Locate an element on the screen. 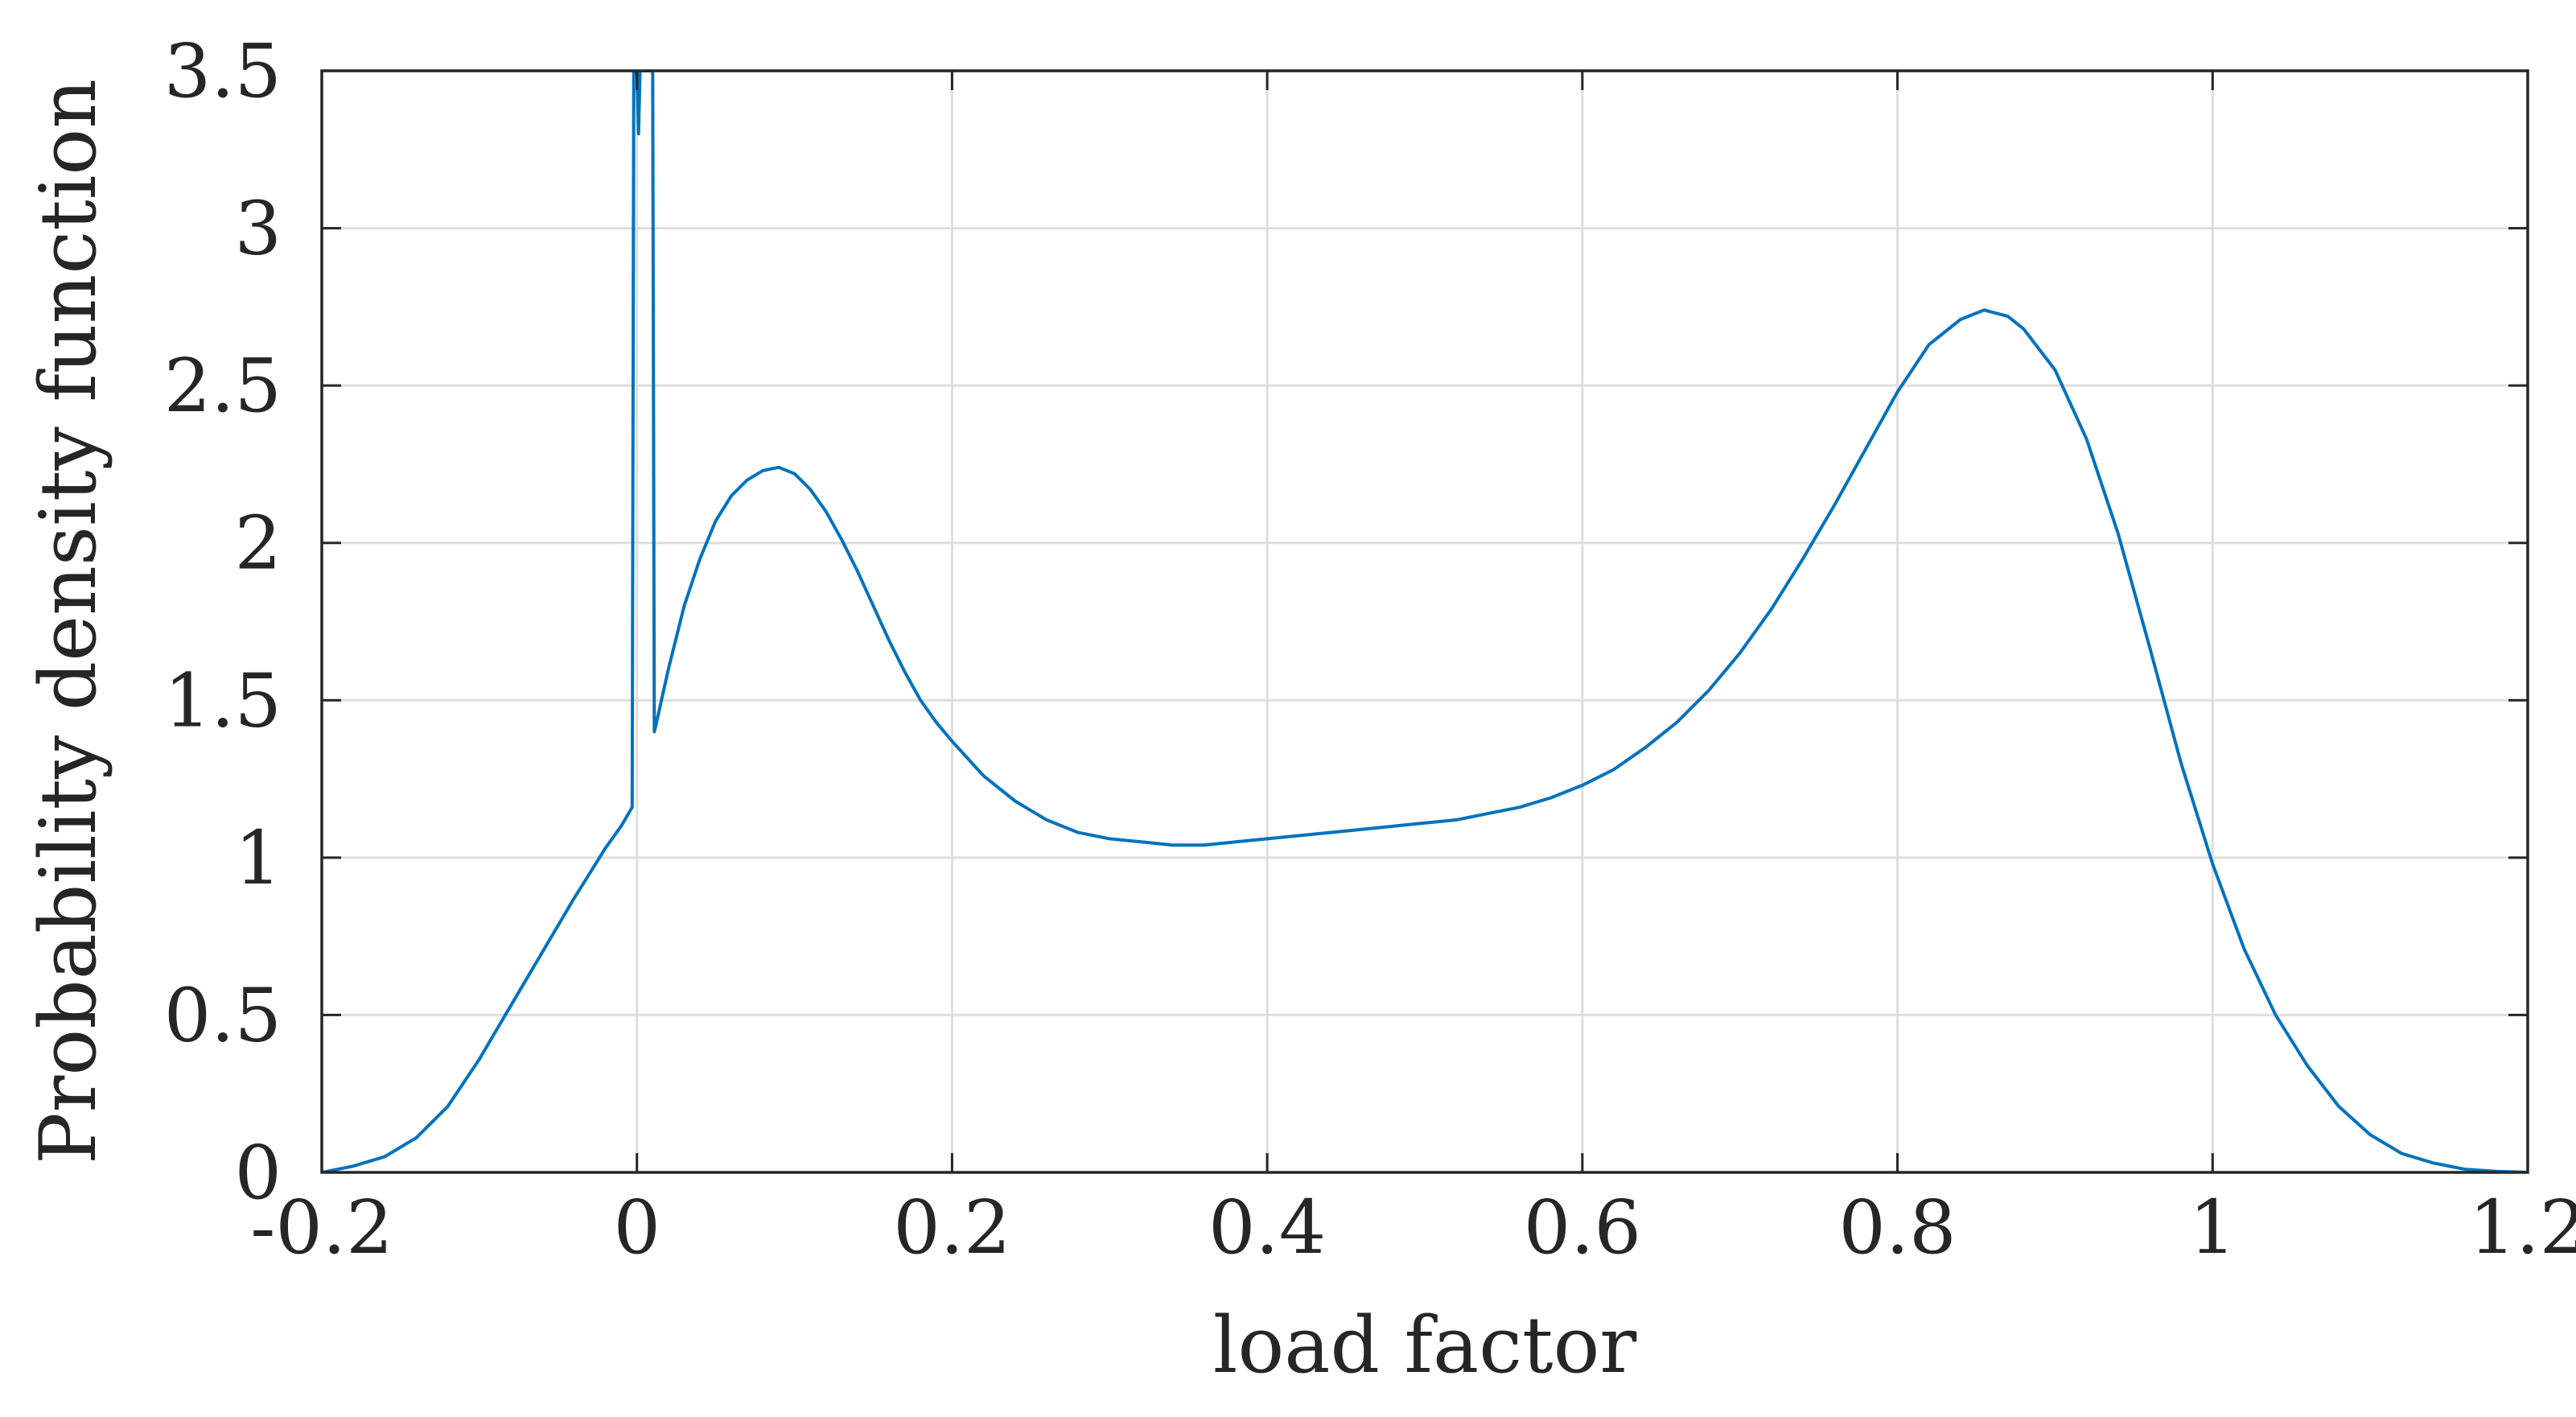  x-tick-label: -0.2 is located at coordinates (321, 1227).